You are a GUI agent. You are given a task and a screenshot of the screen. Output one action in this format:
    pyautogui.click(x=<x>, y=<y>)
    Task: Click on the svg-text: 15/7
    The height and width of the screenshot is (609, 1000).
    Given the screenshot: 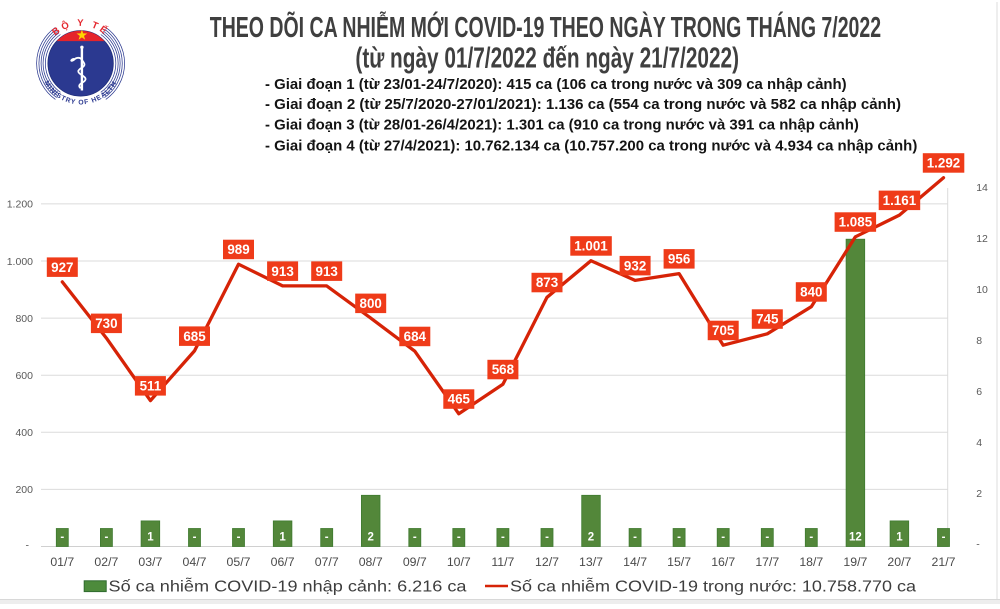 What is the action you would take?
    pyautogui.click(x=679, y=562)
    